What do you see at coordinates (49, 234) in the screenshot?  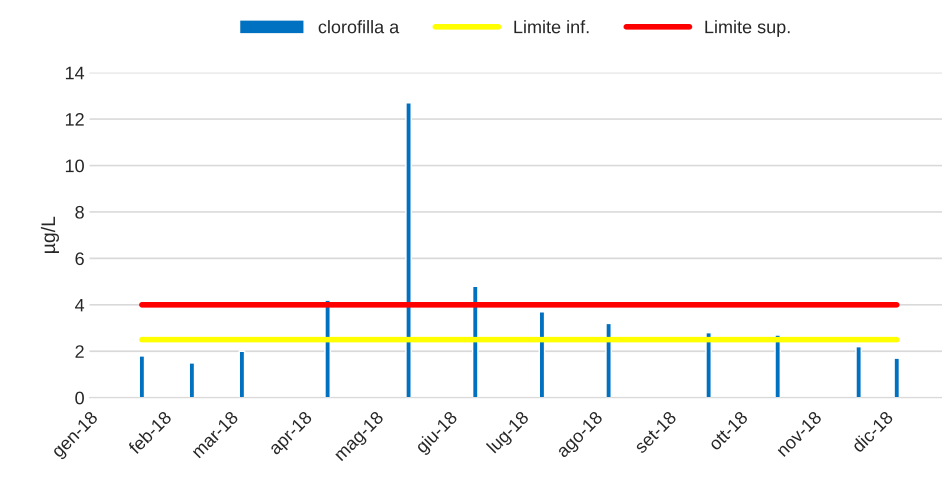 I see `y-axis-title: µg/L` at bounding box center [49, 234].